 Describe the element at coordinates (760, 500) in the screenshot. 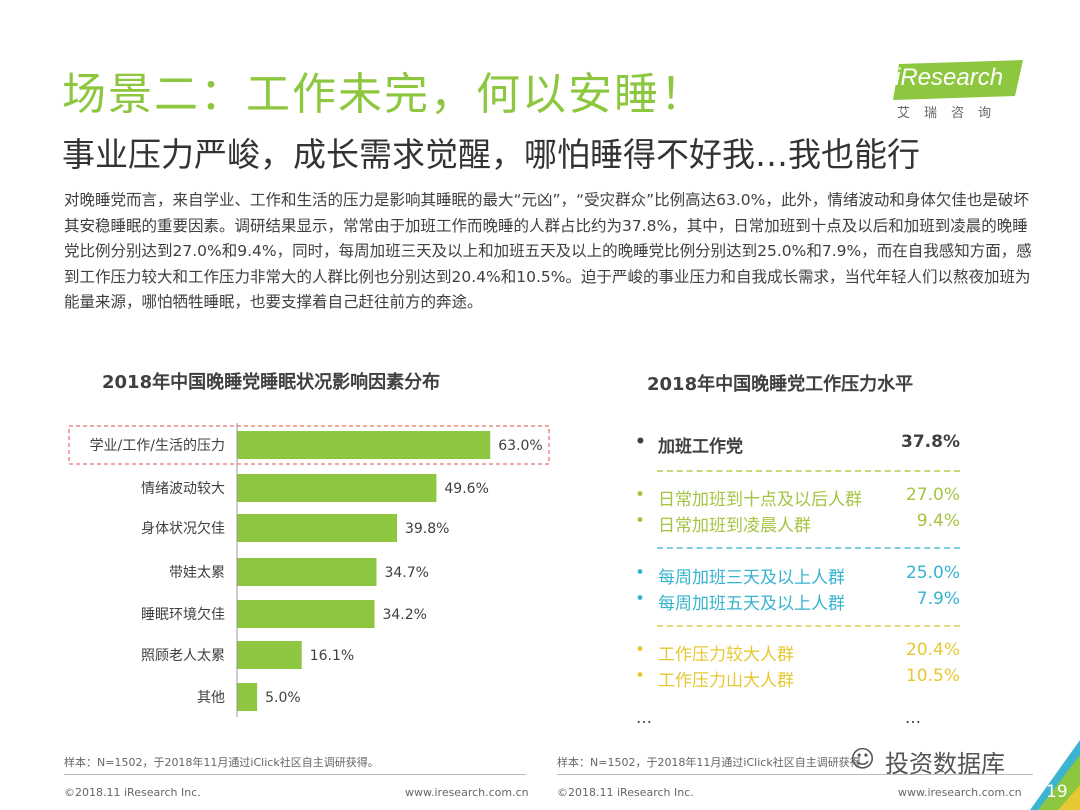

I see `stat-label: 日常加班到十点及以后人群` at that location.